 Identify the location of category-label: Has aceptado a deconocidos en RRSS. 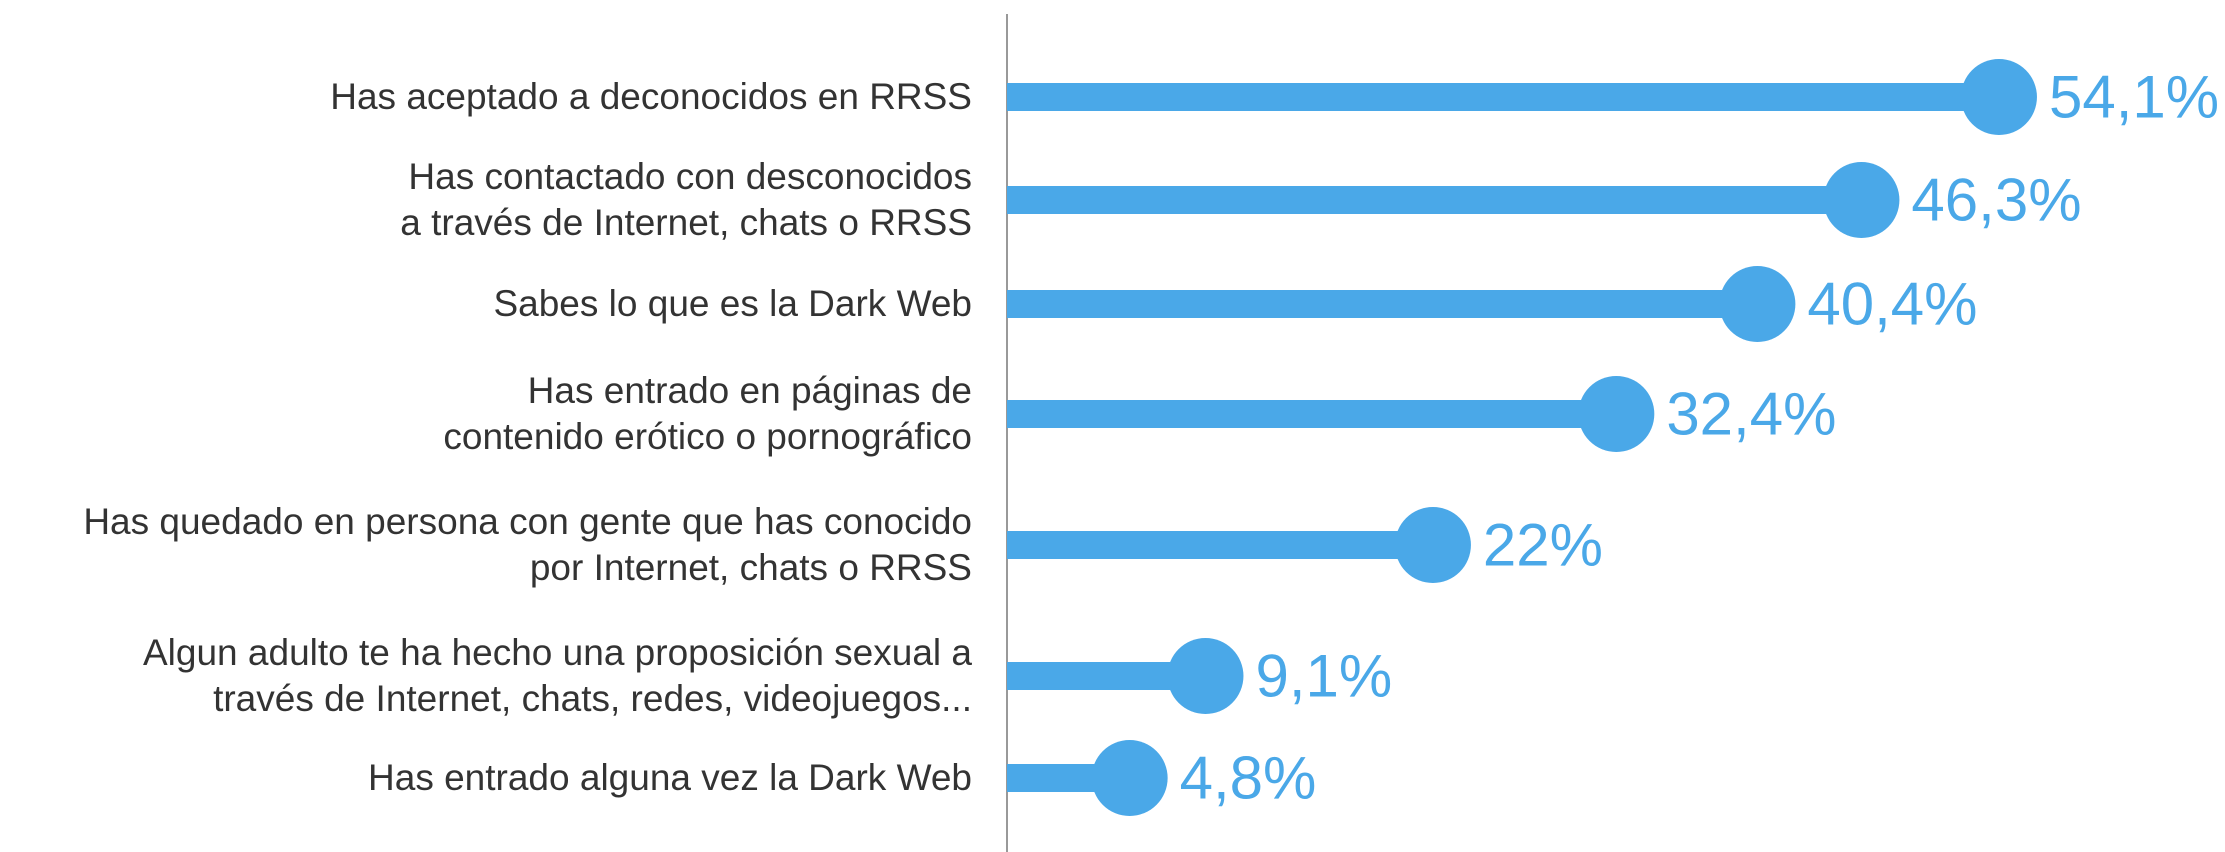
(651, 96).